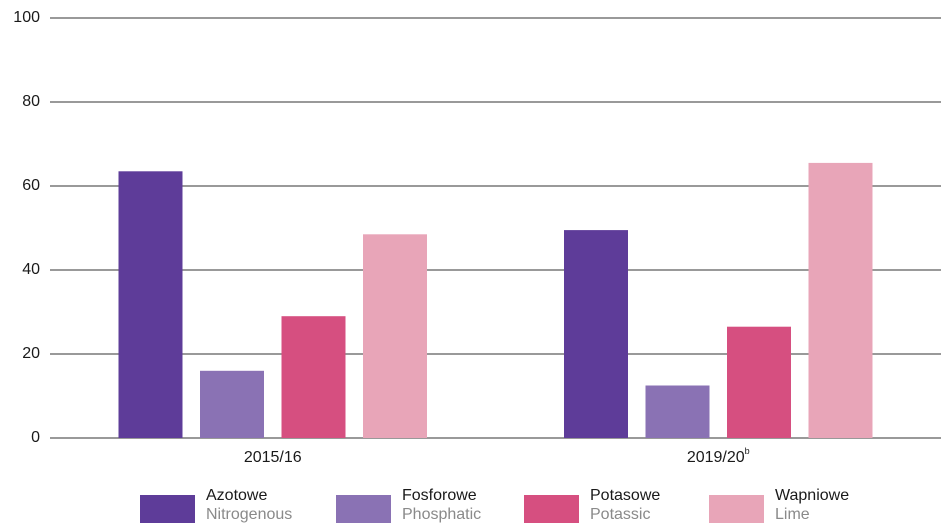 Image resolution: width=941 pixels, height=523 pixels. What do you see at coordinates (26, 17) in the screenshot?
I see `y-tick-label: 100` at bounding box center [26, 17].